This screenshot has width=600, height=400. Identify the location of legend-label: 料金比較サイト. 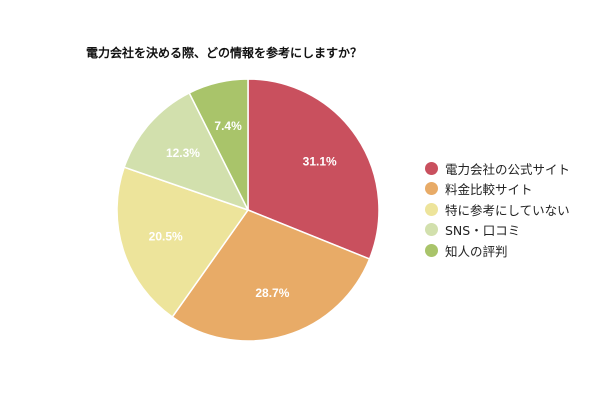
(489, 190).